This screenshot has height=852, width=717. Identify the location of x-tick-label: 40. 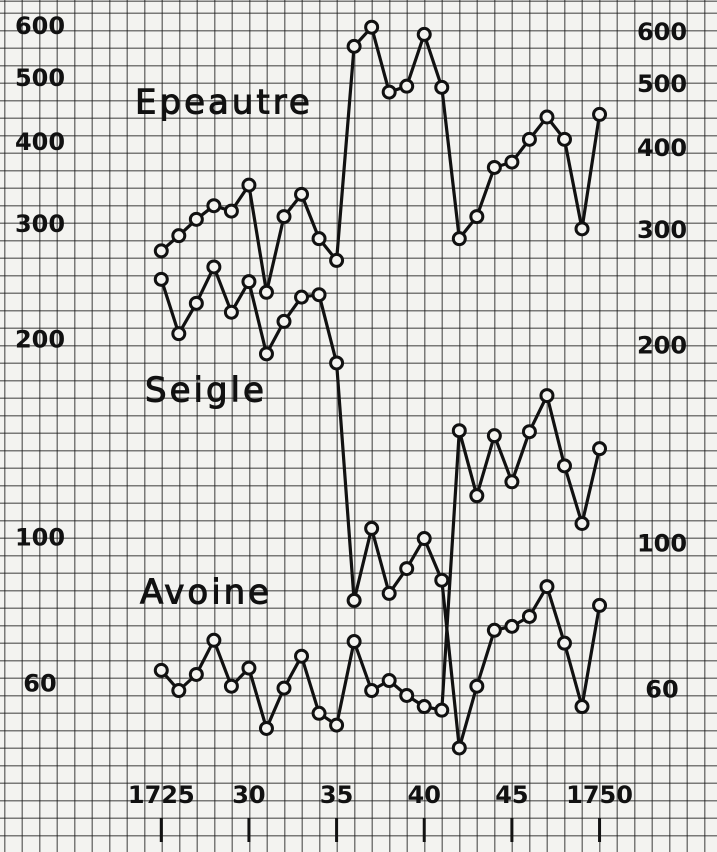
(424, 795).